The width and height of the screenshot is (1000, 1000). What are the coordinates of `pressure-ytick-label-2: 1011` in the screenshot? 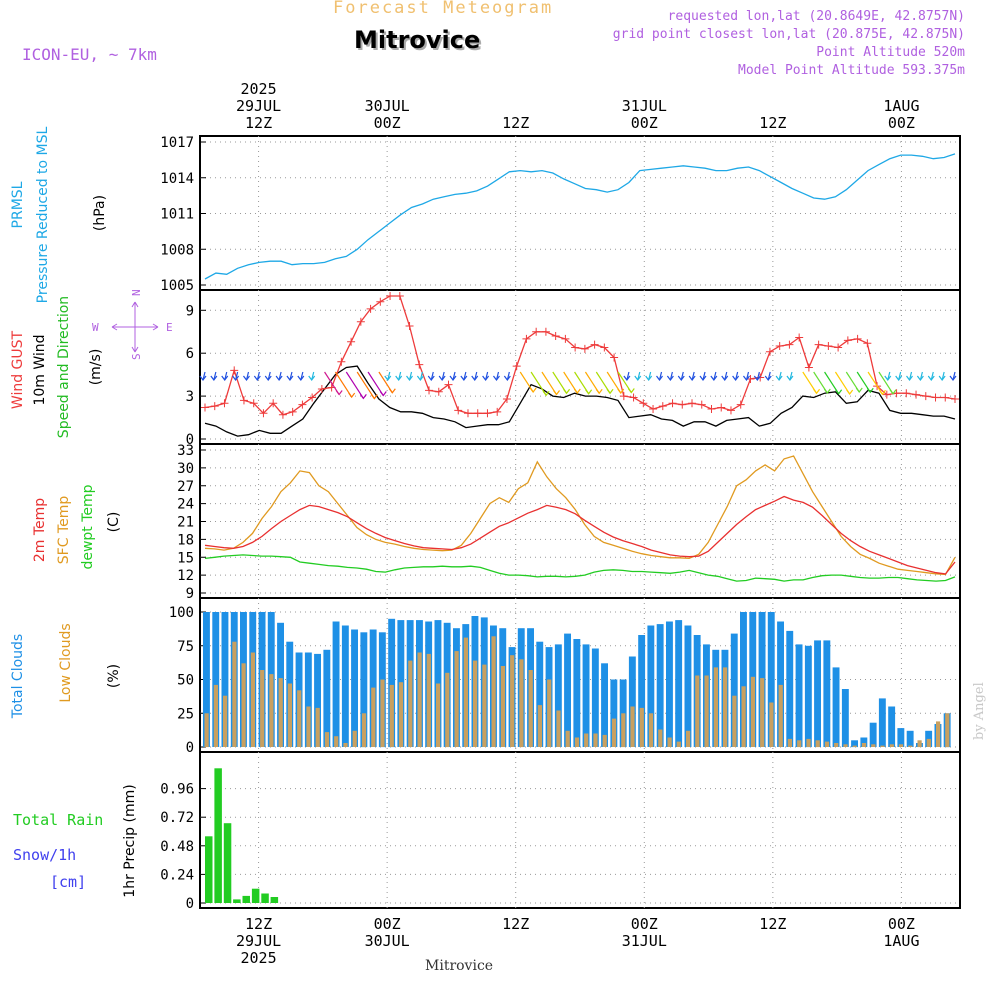 It's located at (177, 215).